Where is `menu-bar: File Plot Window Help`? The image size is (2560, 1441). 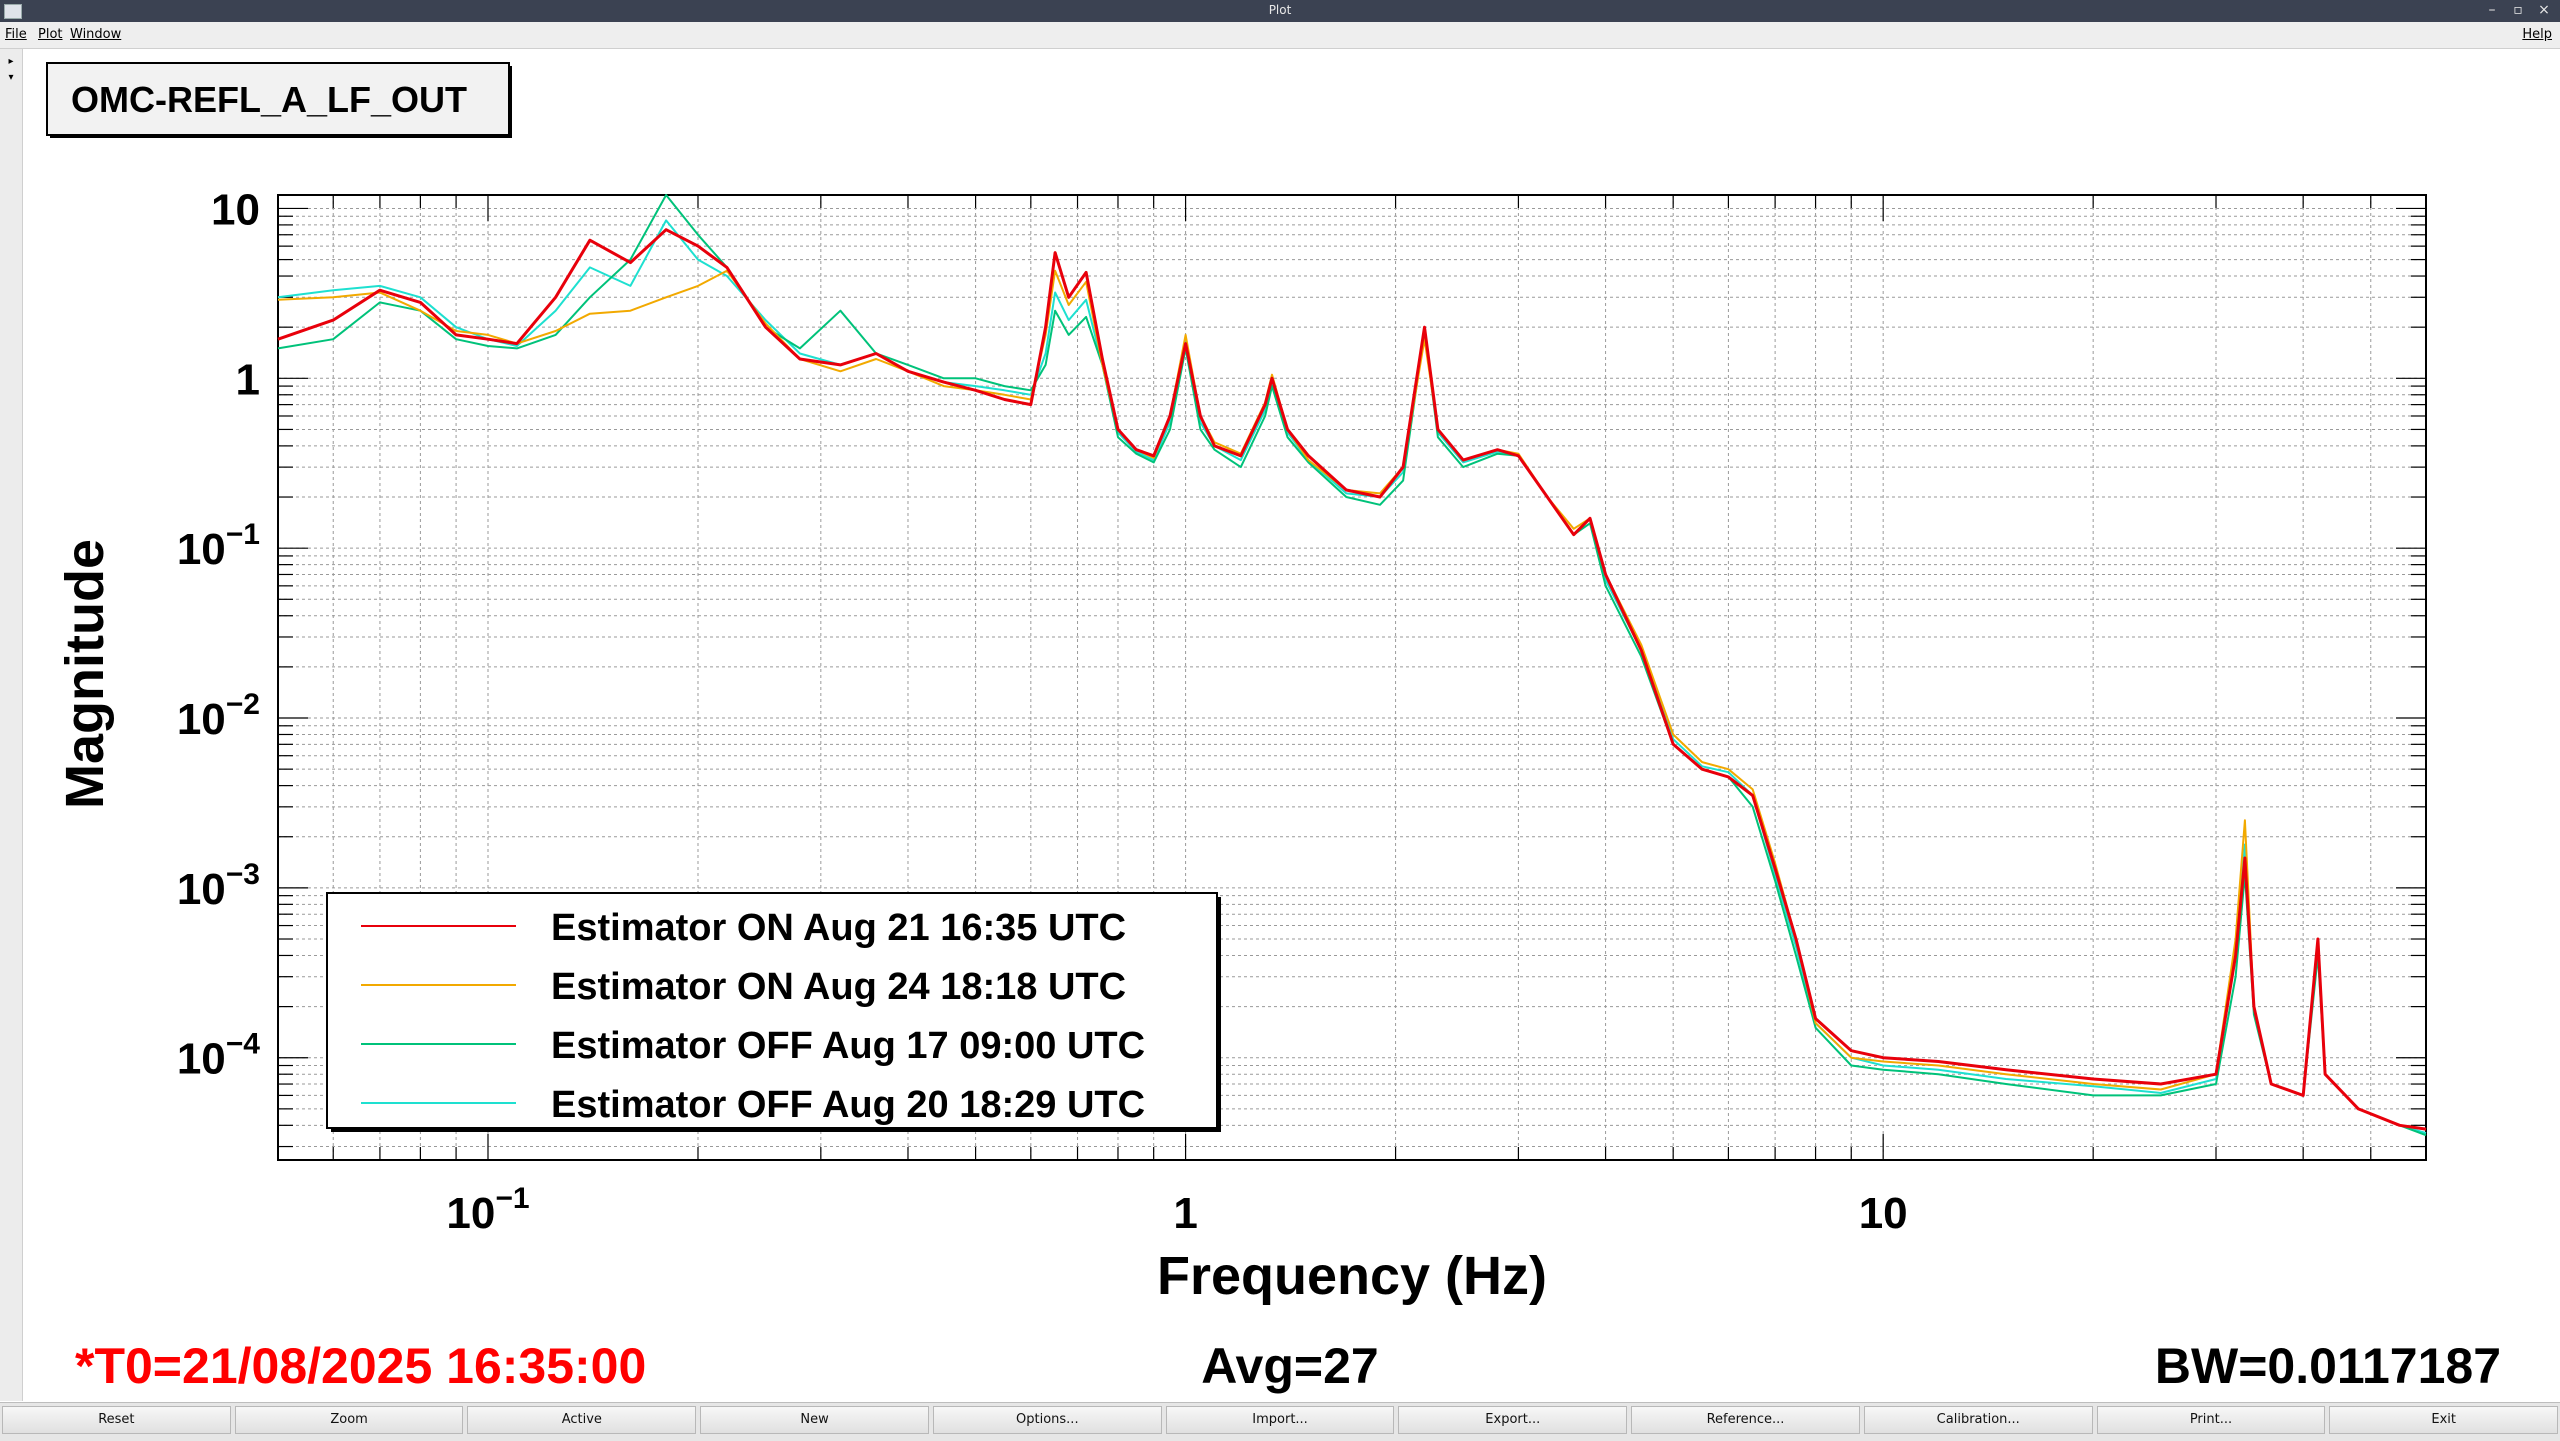
menu-bar: File Plot Window Help is located at coordinates (1280, 35).